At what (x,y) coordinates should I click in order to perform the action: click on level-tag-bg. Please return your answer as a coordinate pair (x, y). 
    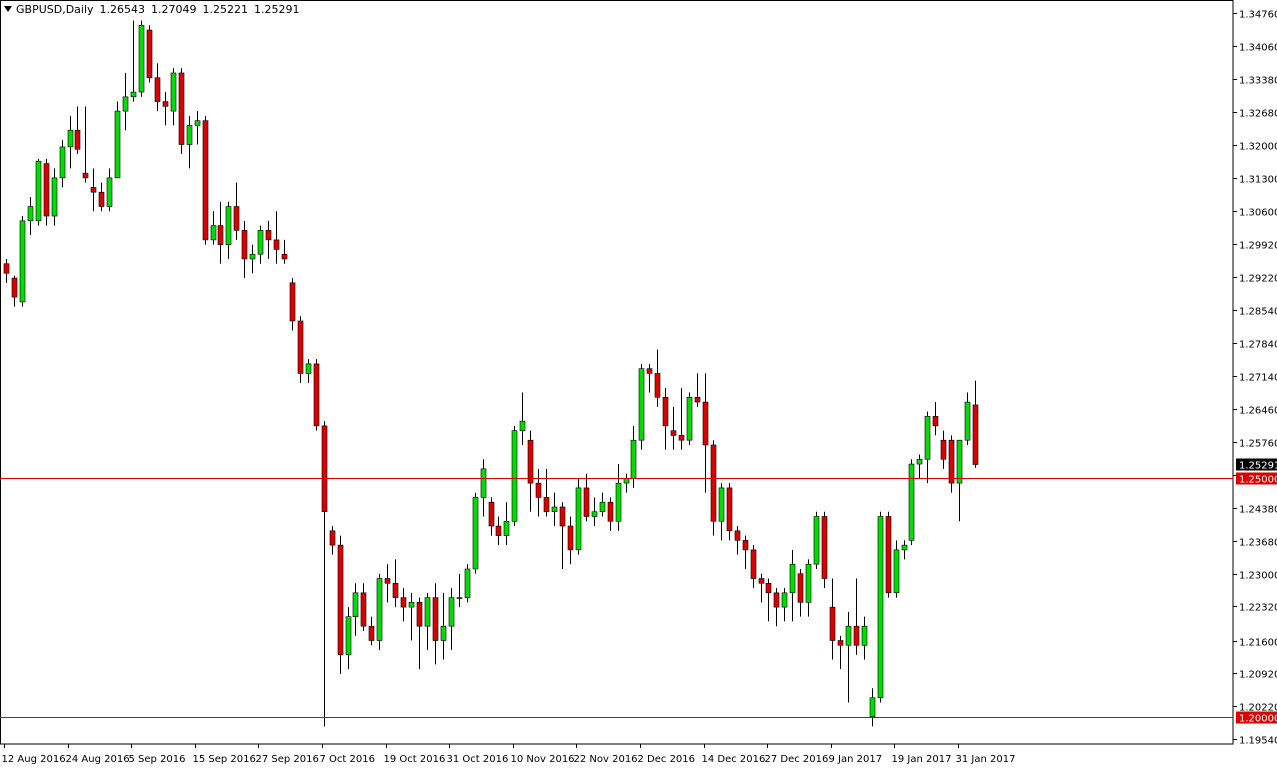
    Looking at the image, I should click on (1256, 717).